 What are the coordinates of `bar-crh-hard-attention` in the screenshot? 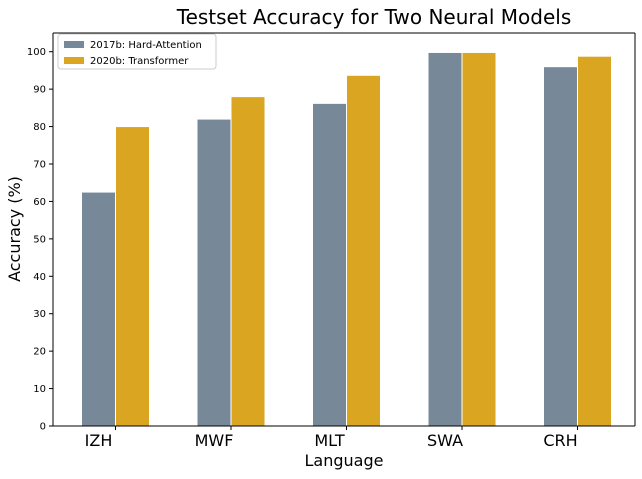 It's located at (560, 246).